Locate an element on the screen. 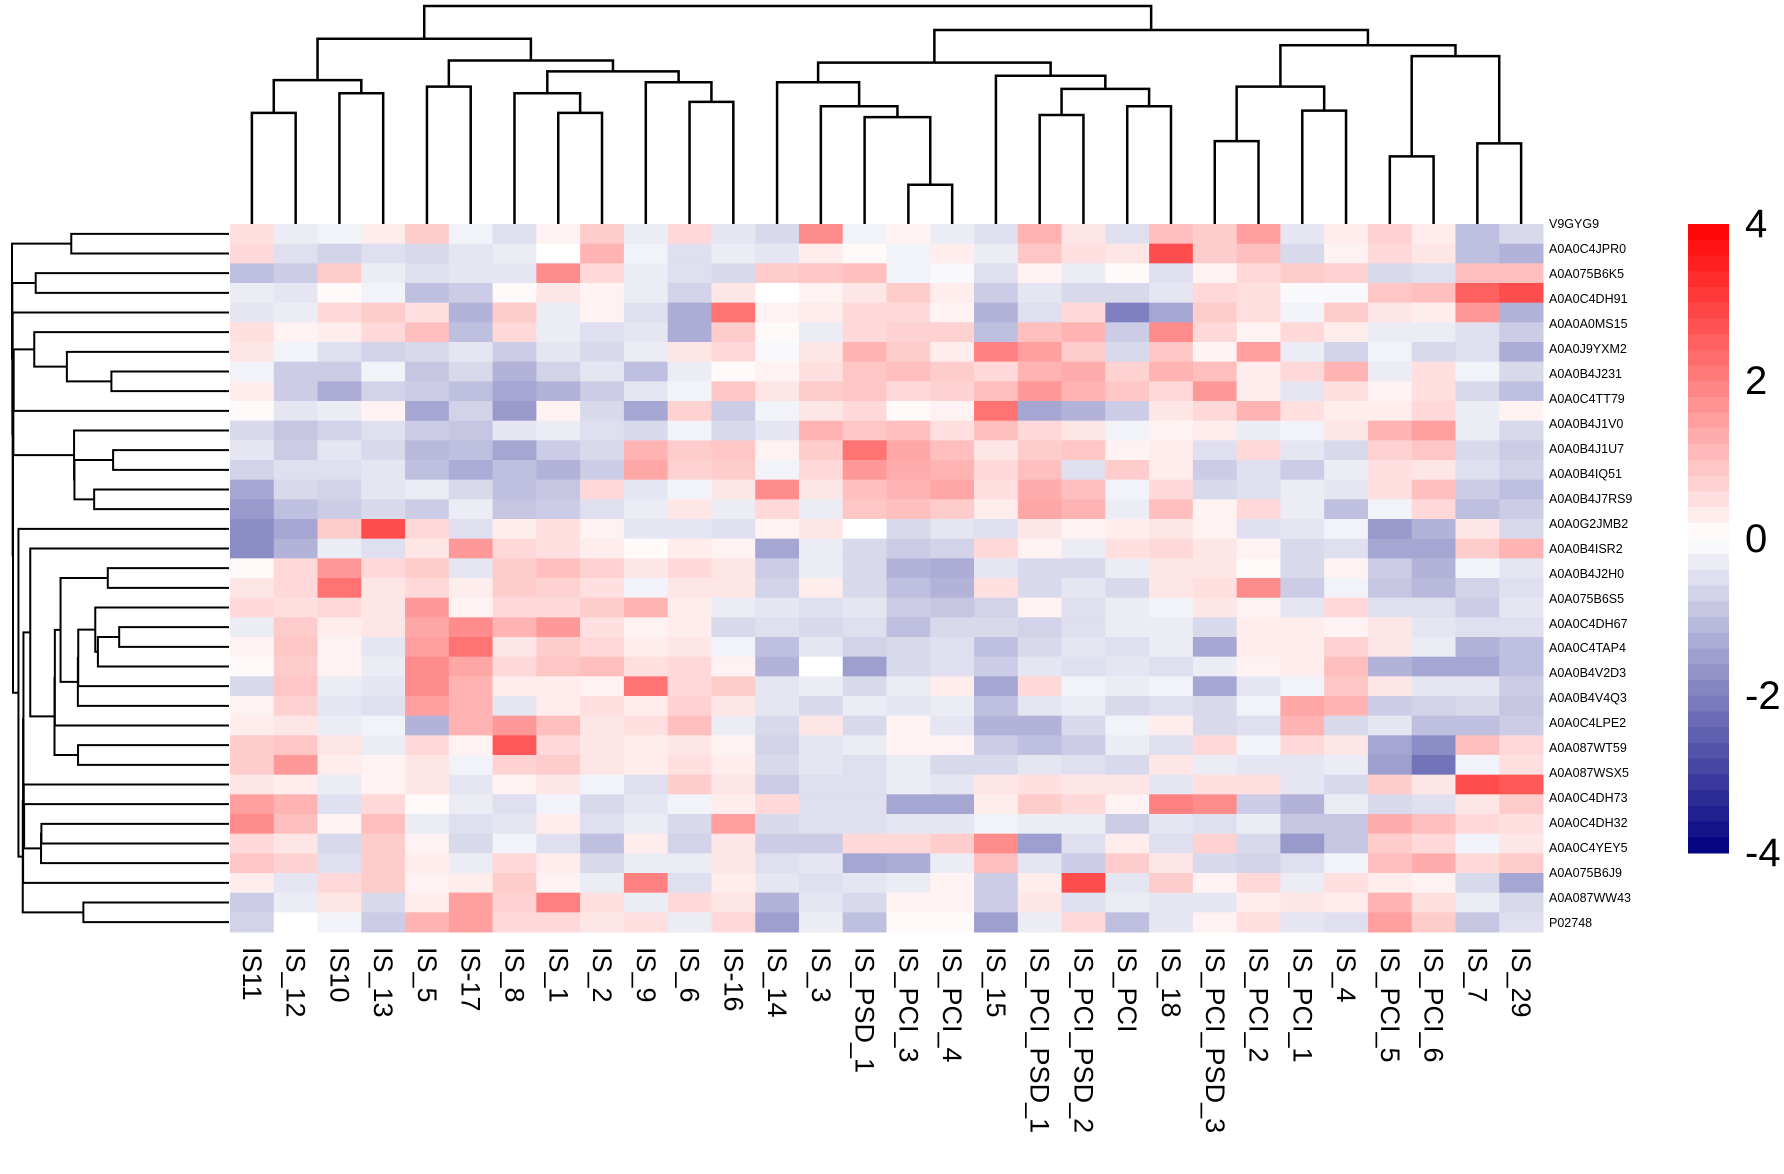 The width and height of the screenshot is (1784, 1174). row-label: A0A087WW43 is located at coordinates (1590, 898).